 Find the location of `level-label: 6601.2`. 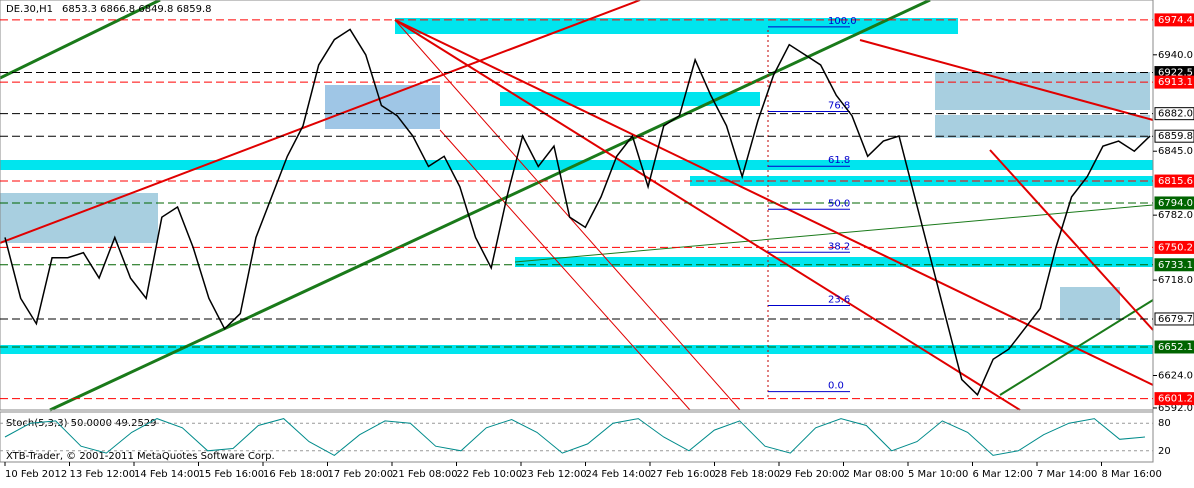

level-label: 6601.2 is located at coordinates (1175, 399).